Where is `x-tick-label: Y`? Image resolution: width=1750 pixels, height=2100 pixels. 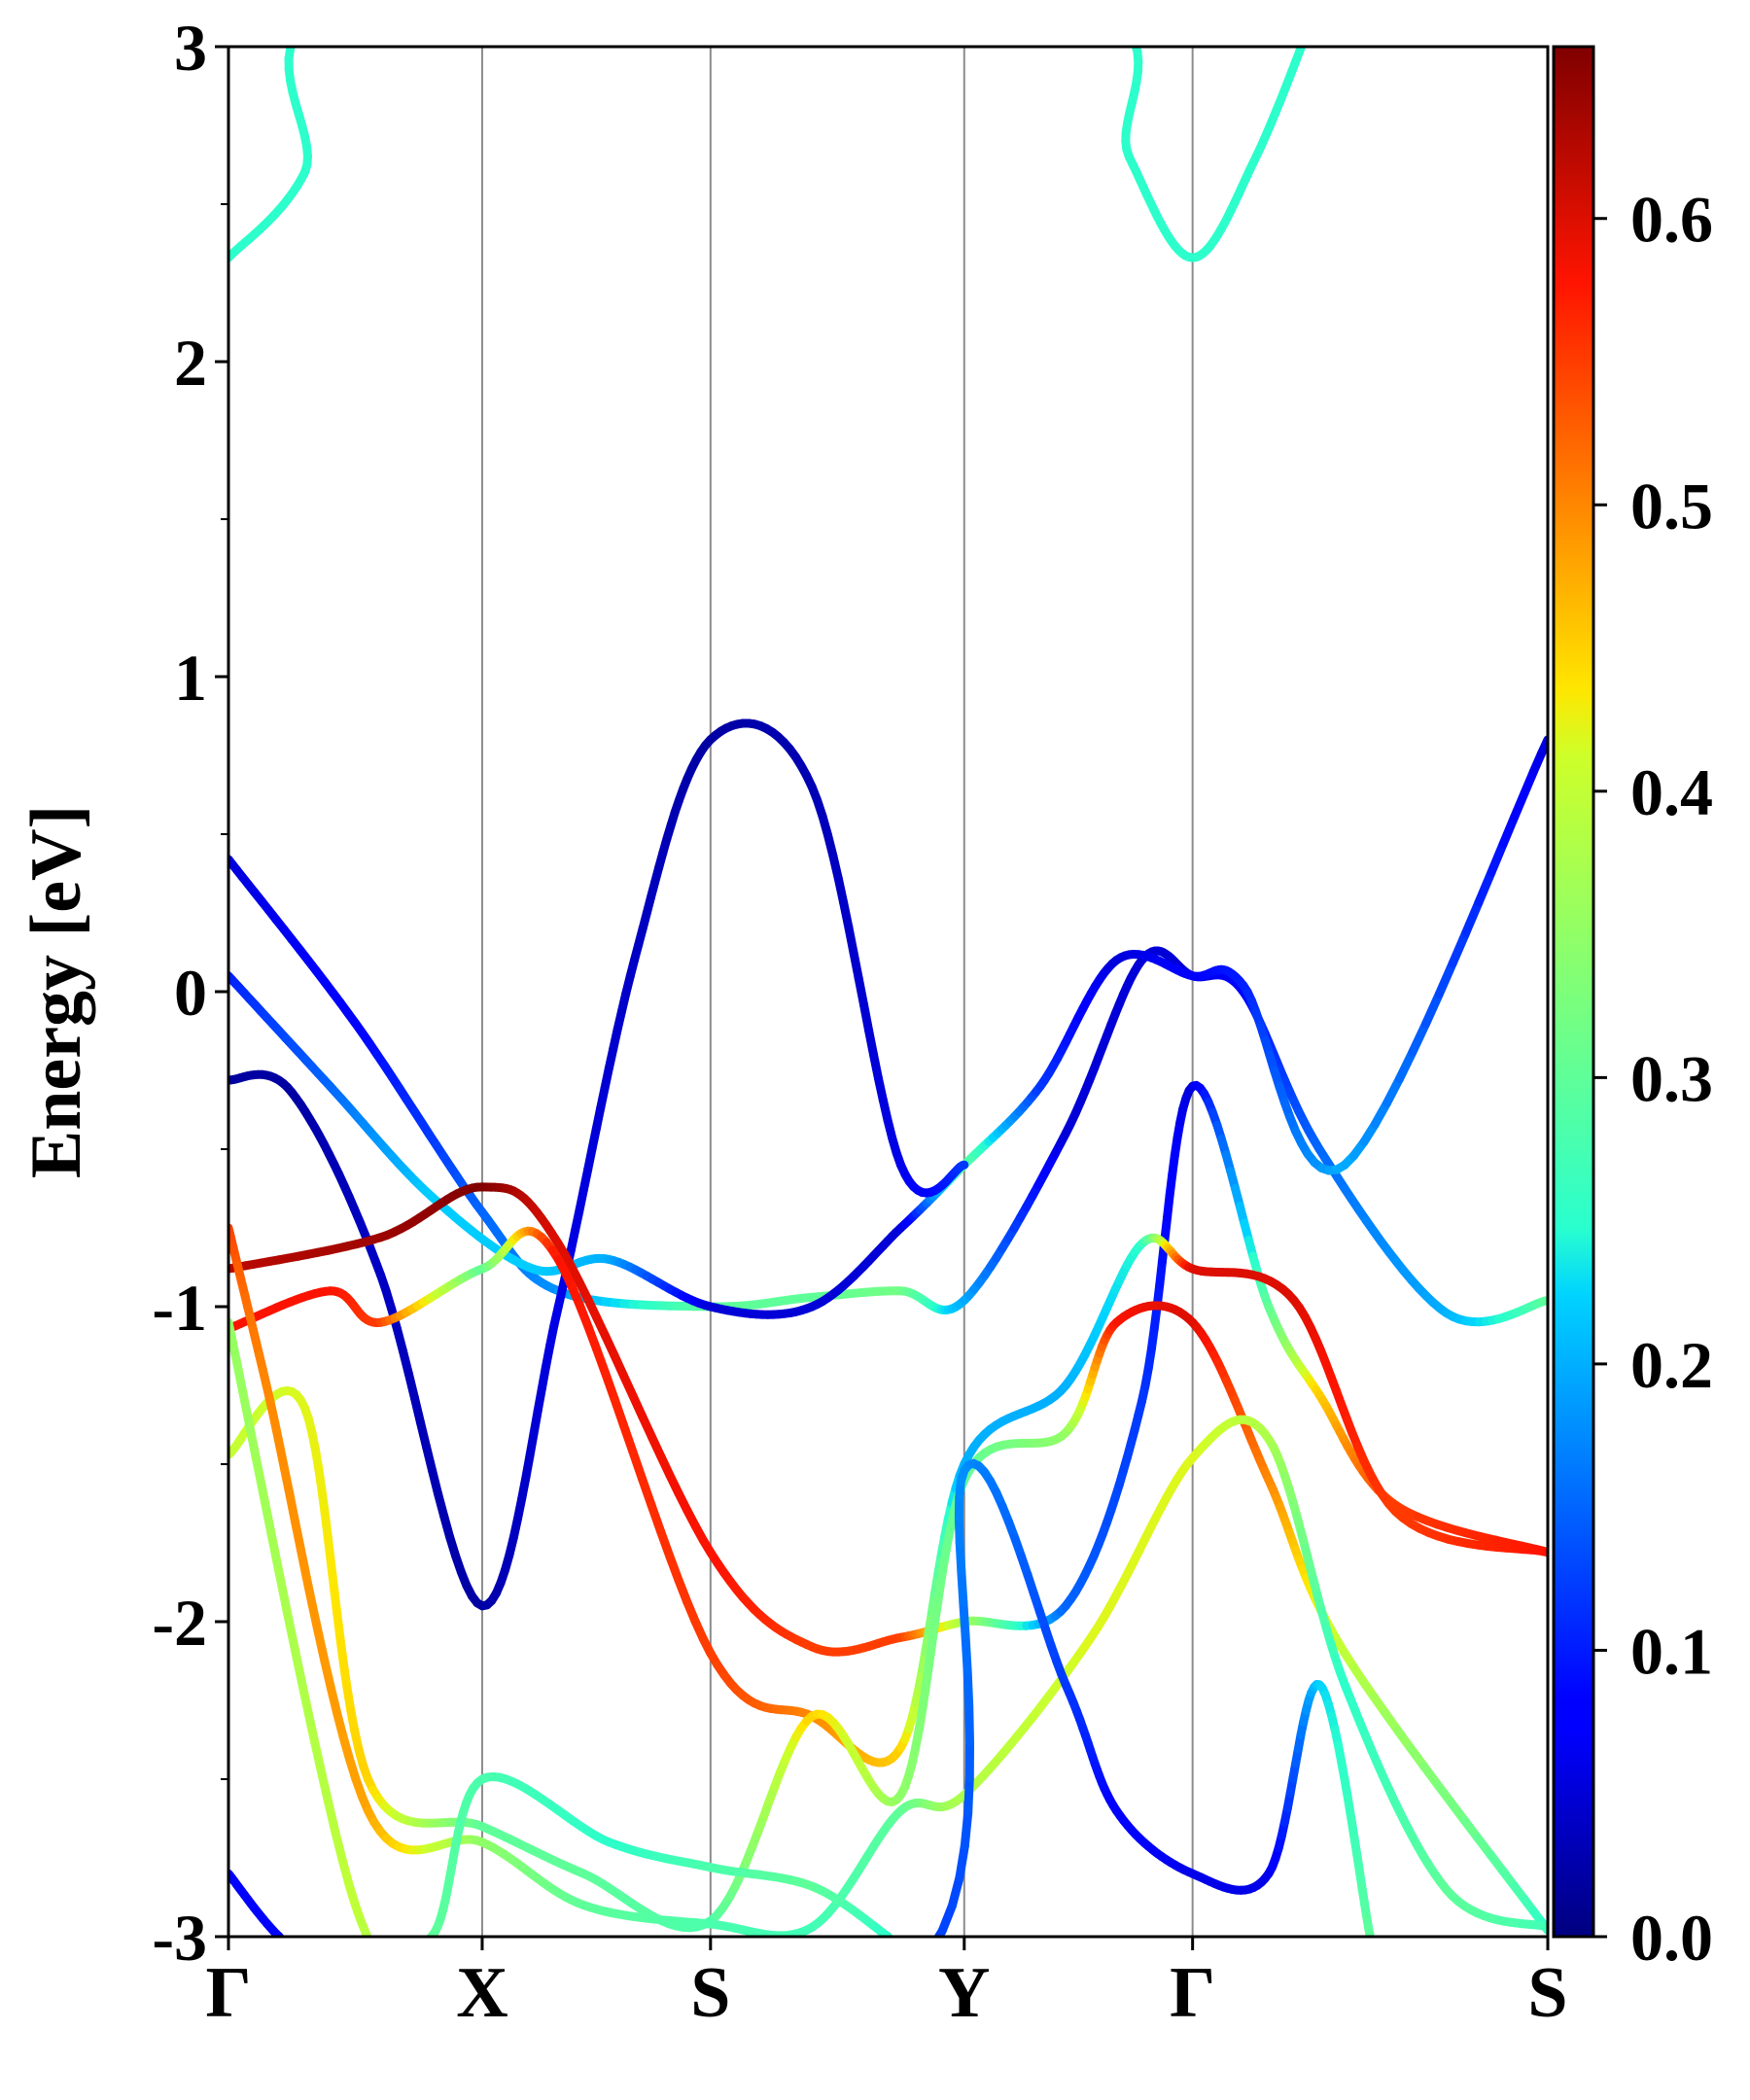
x-tick-label: Y is located at coordinates (964, 1993).